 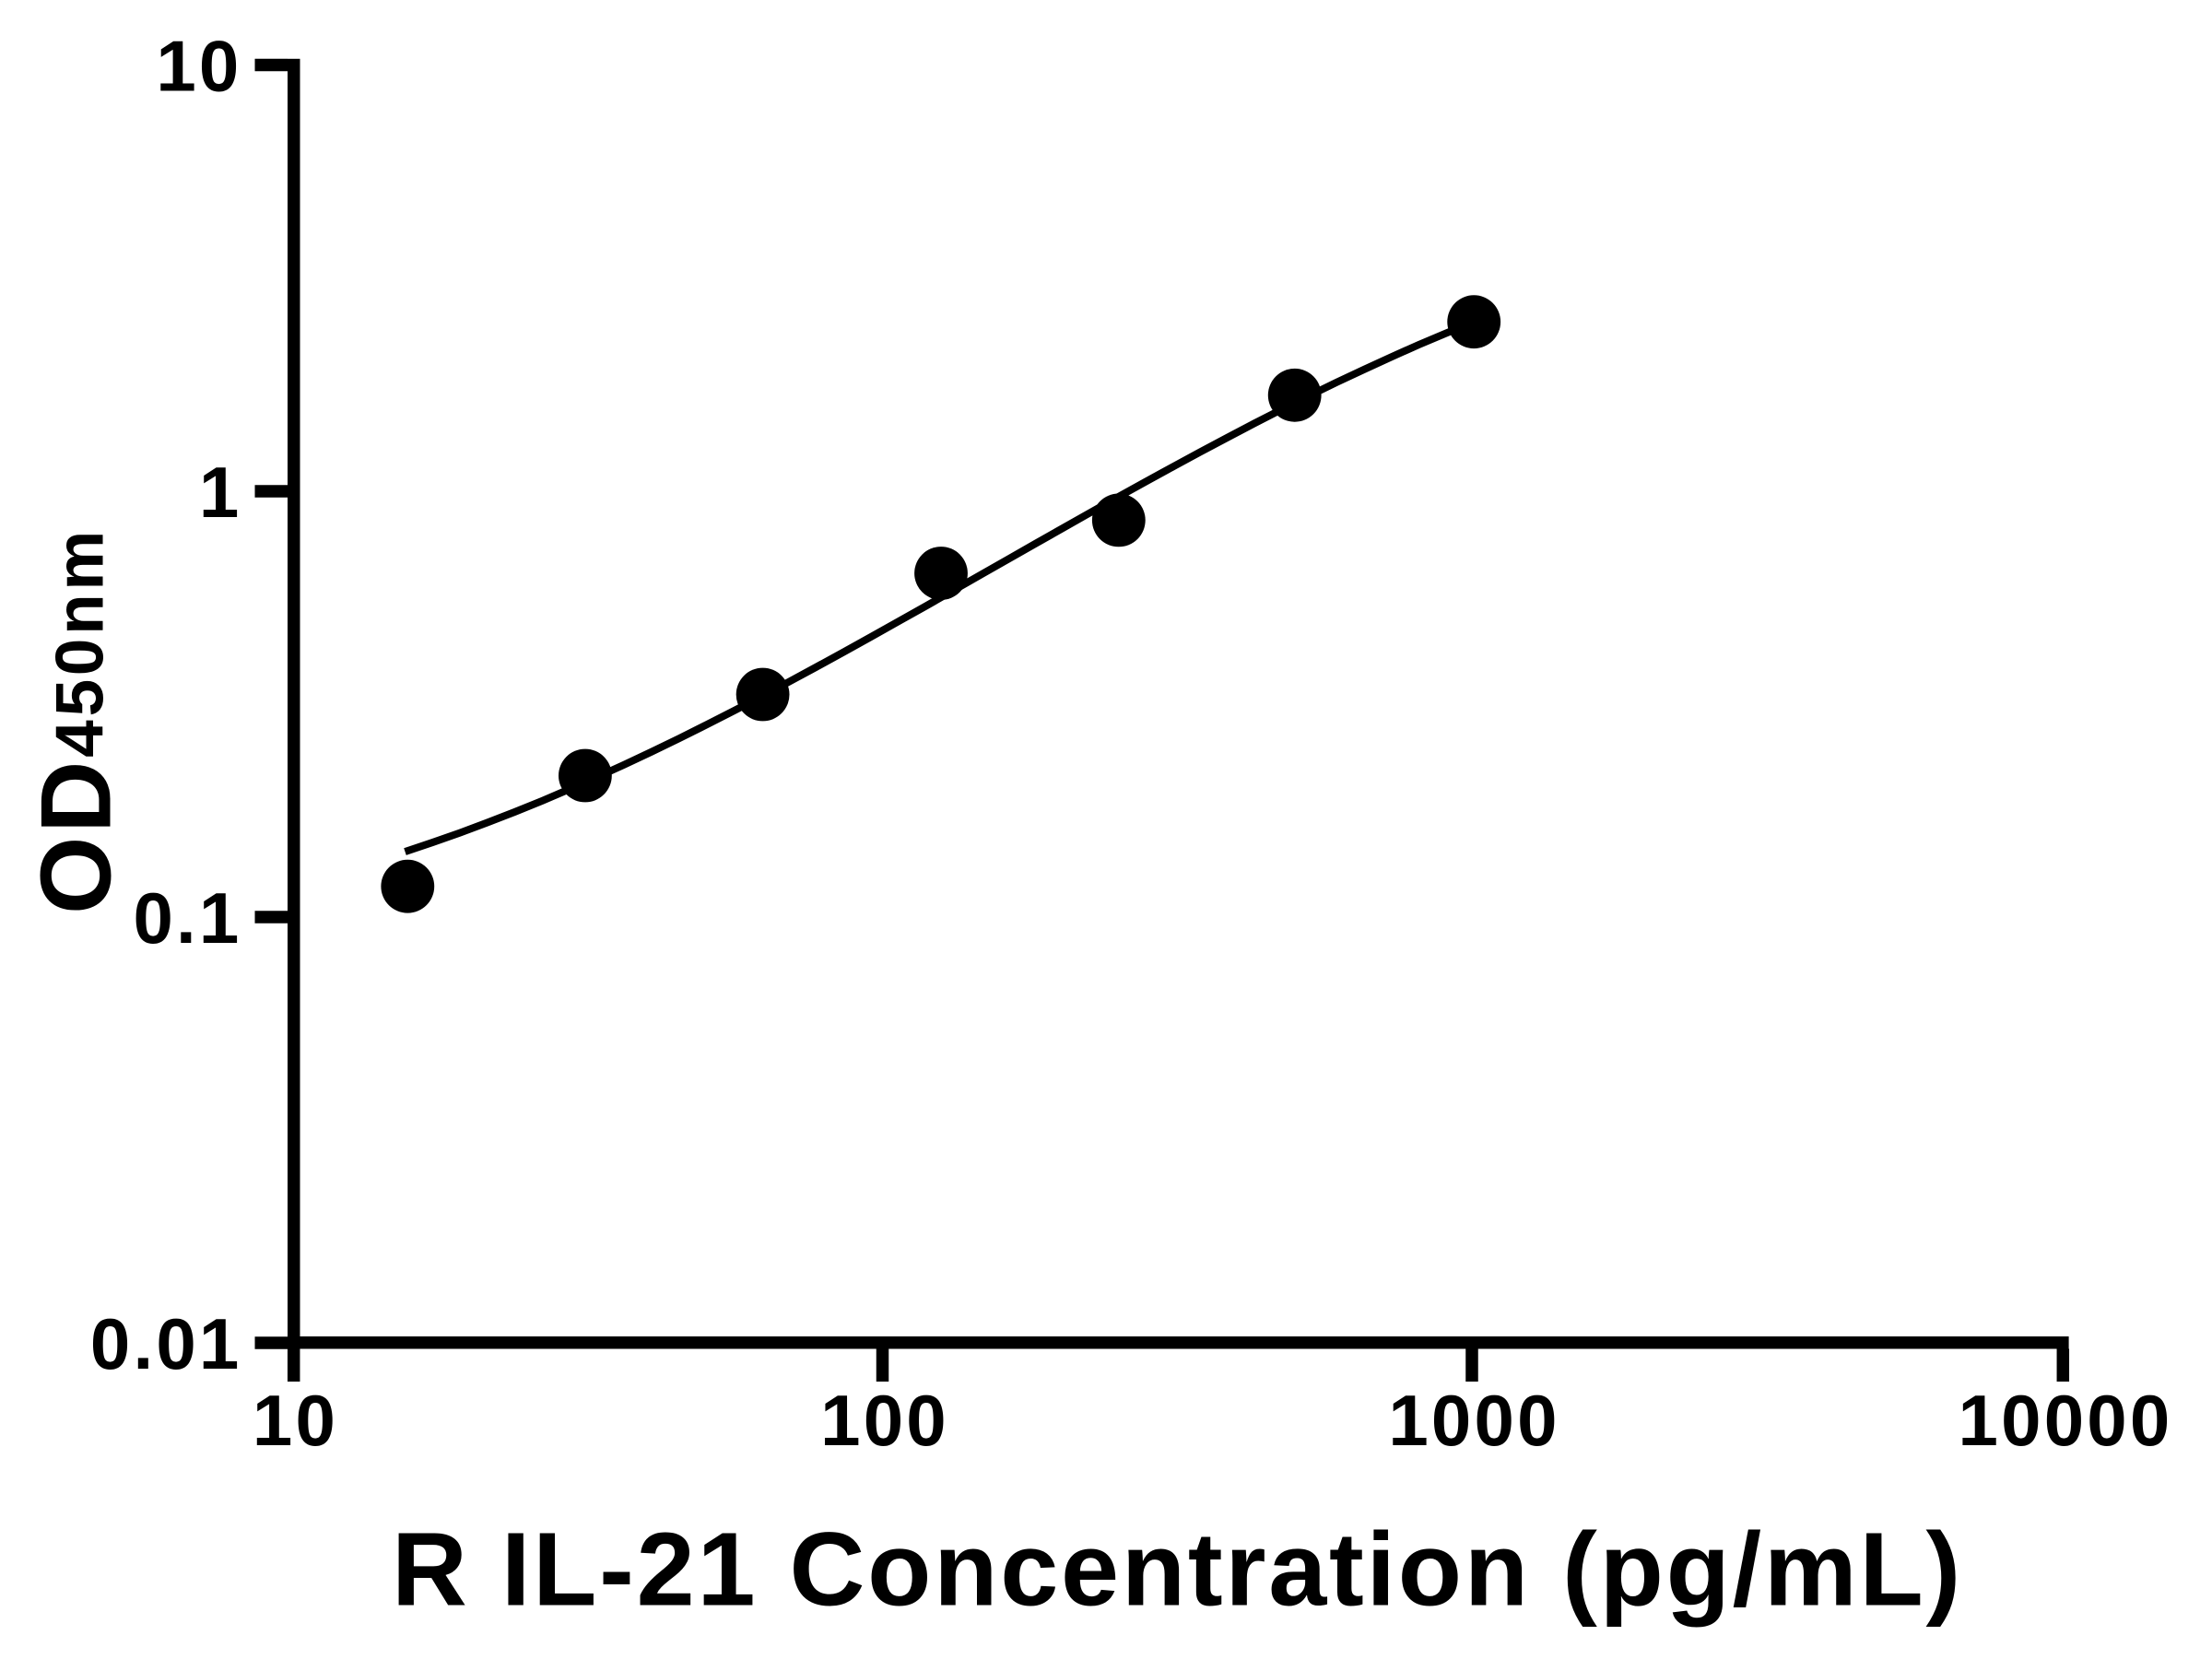 What do you see at coordinates (1177, 1570) in the screenshot?
I see `svg-text: R IL-21 Concentration (pg/mL)` at bounding box center [1177, 1570].